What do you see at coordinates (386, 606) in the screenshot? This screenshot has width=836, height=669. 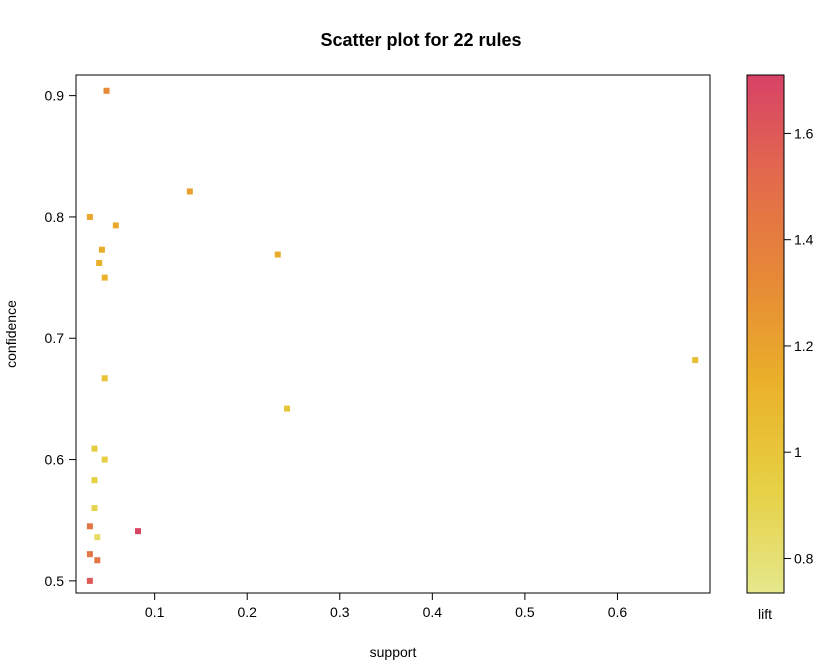 I see `x-axis: 0.1 0.2 0.3 0.4 0.5 0.6` at bounding box center [386, 606].